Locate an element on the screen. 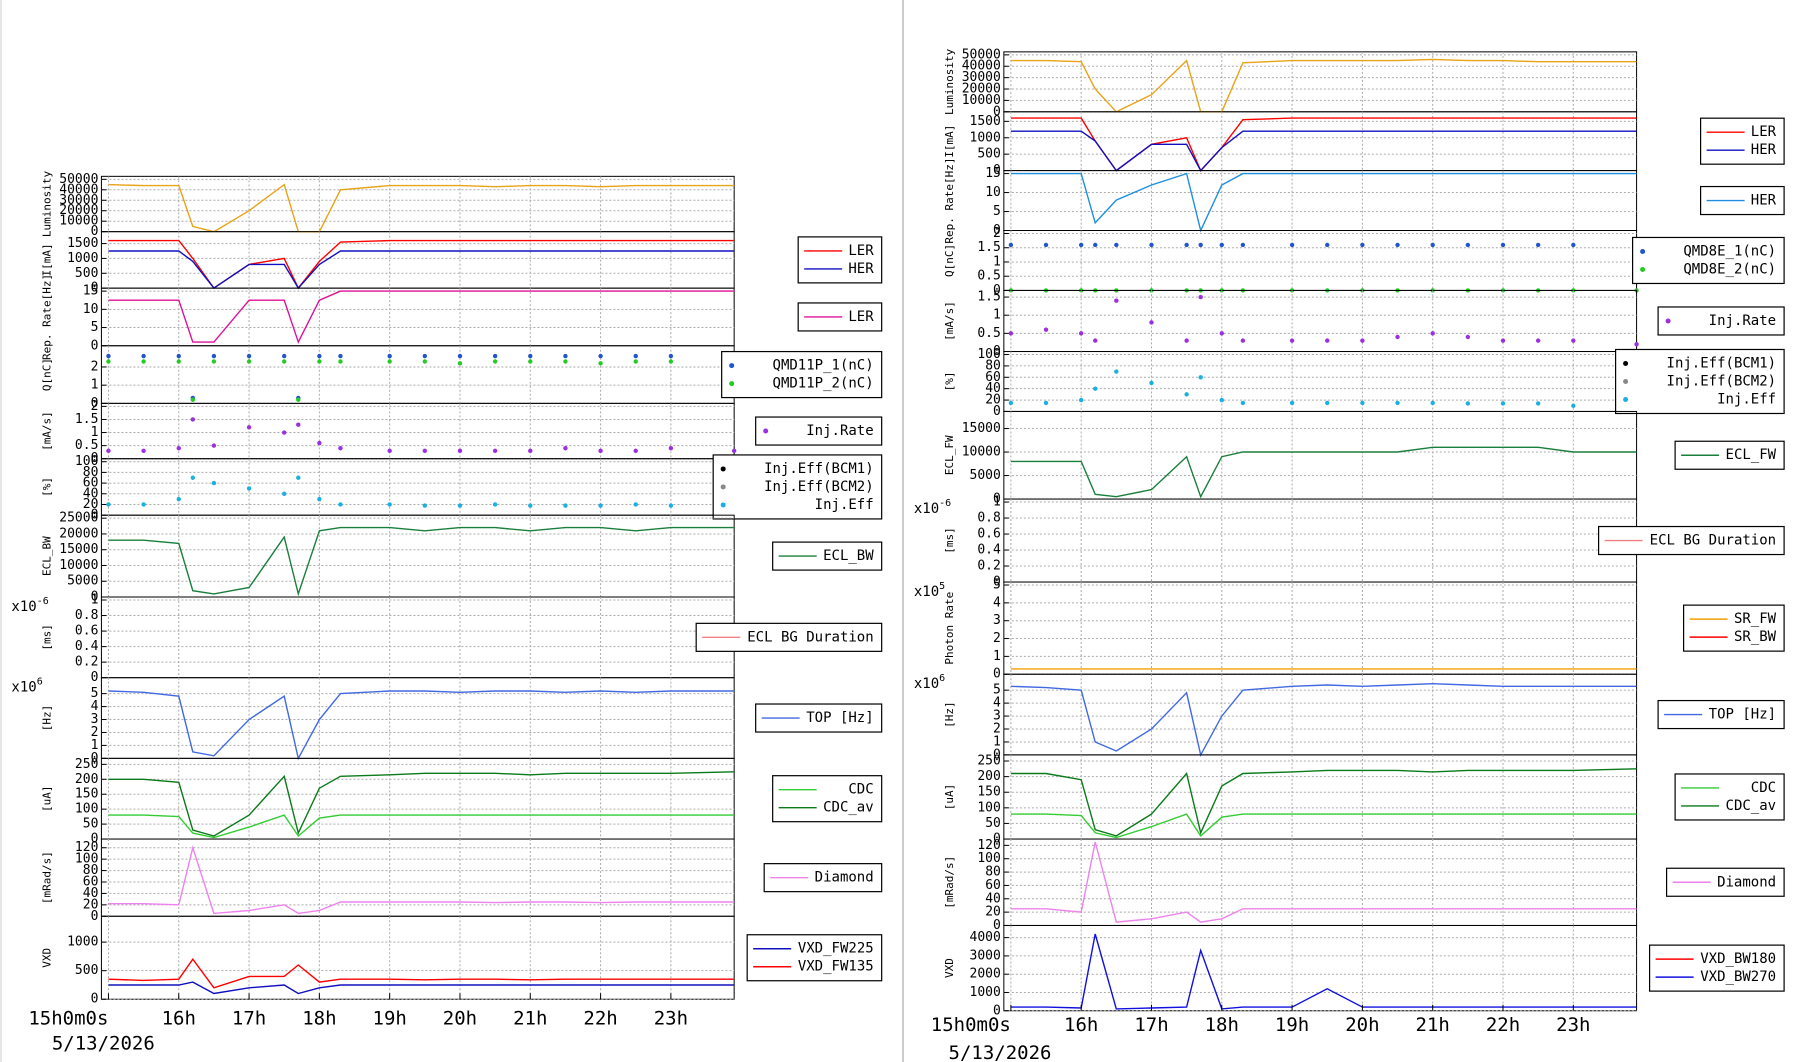 The image size is (1806, 1062). axis-scale: x10-6 is located at coordinates (932, 507).